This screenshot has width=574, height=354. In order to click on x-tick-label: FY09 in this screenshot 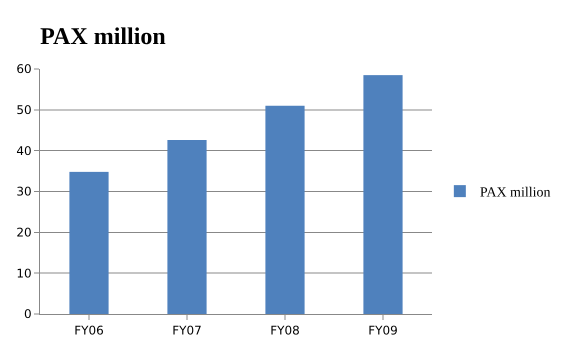, I will do `click(383, 330)`.